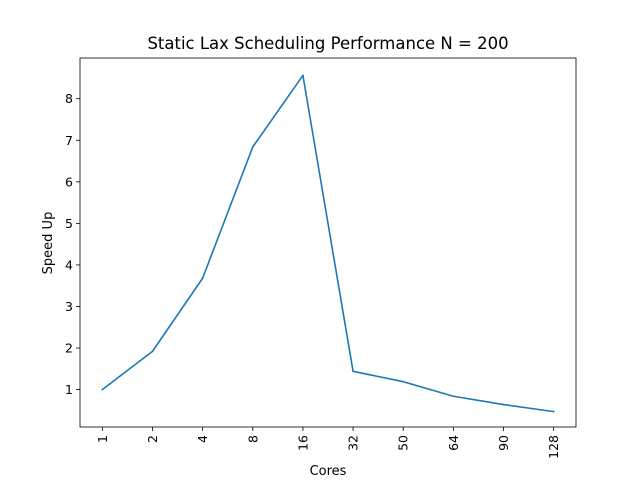 The image size is (640, 480). What do you see at coordinates (69, 98) in the screenshot?
I see `y-tick-label-8: 8` at bounding box center [69, 98].